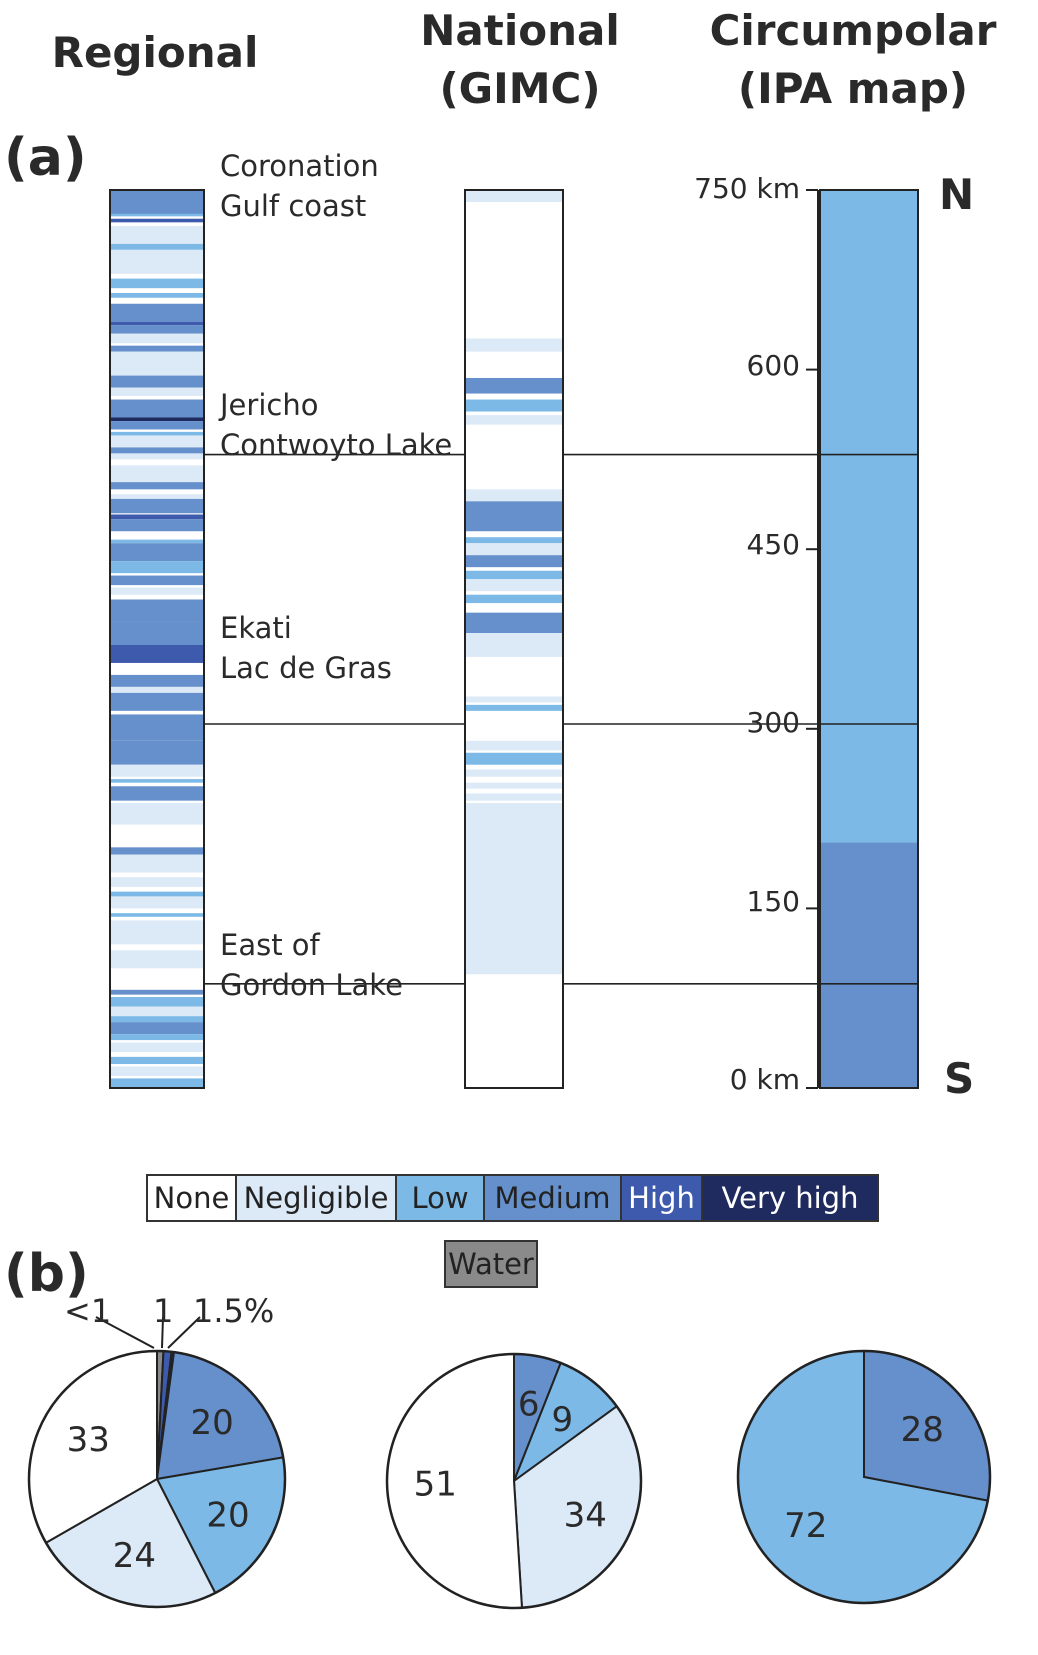 The height and width of the screenshot is (1655, 1038). What do you see at coordinates (747, 188) in the screenshot?
I see `tick-label-750: 750 km` at bounding box center [747, 188].